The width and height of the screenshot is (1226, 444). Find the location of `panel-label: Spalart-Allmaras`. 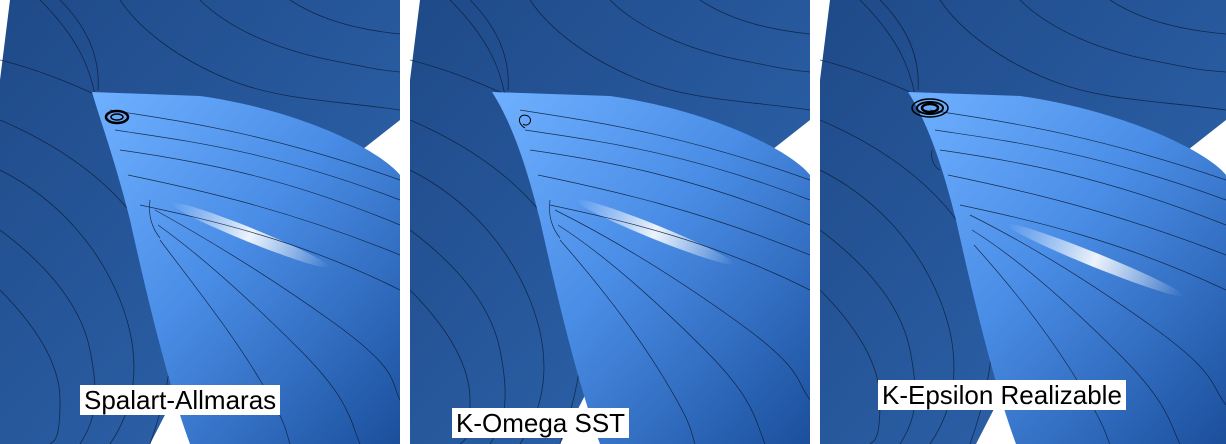

panel-label: Spalart-Allmaras is located at coordinates (180, 400).